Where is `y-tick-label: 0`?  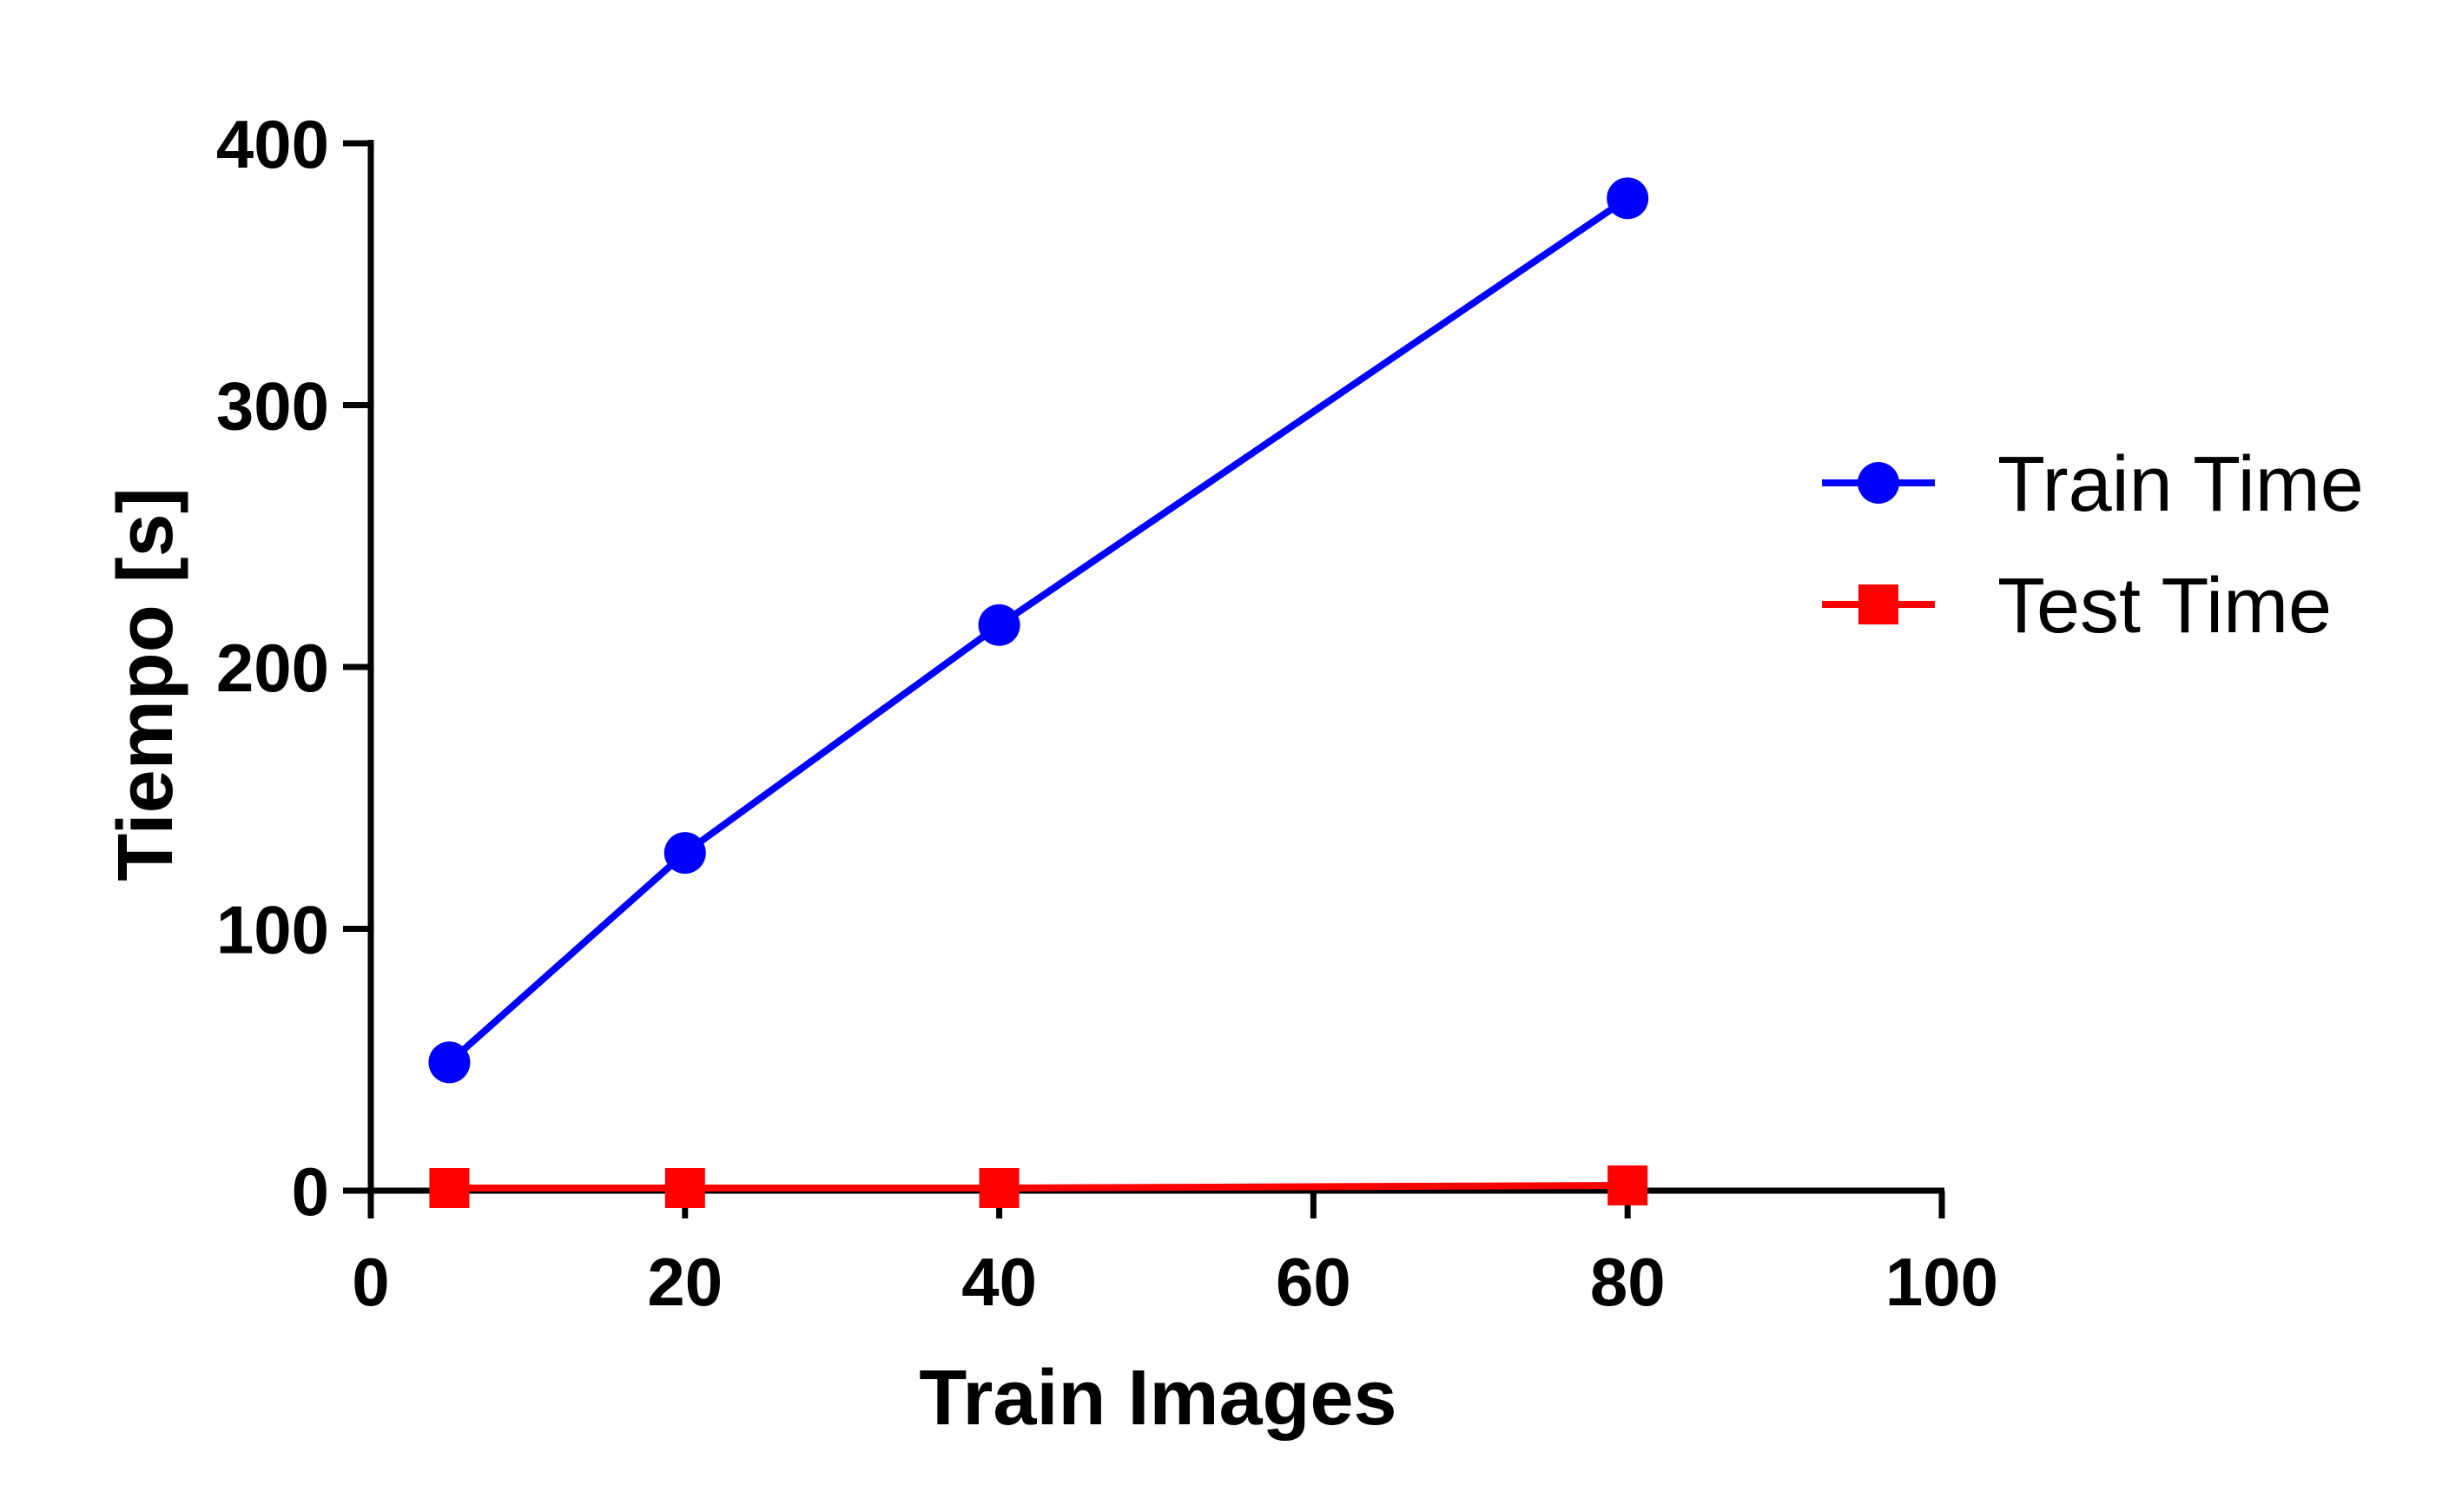
y-tick-label: 0 is located at coordinates (310, 1191).